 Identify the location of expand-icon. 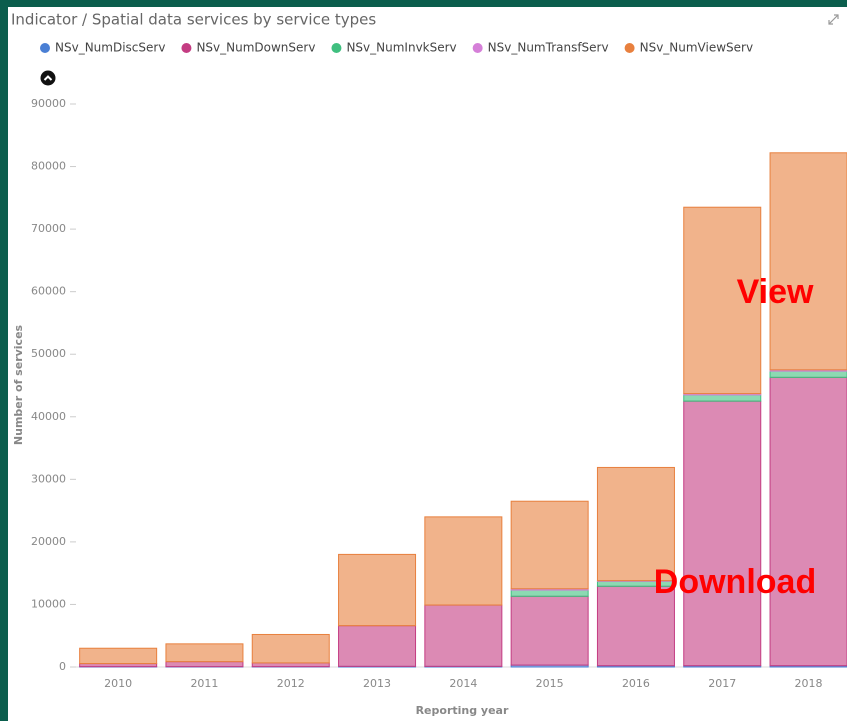
(833, 19).